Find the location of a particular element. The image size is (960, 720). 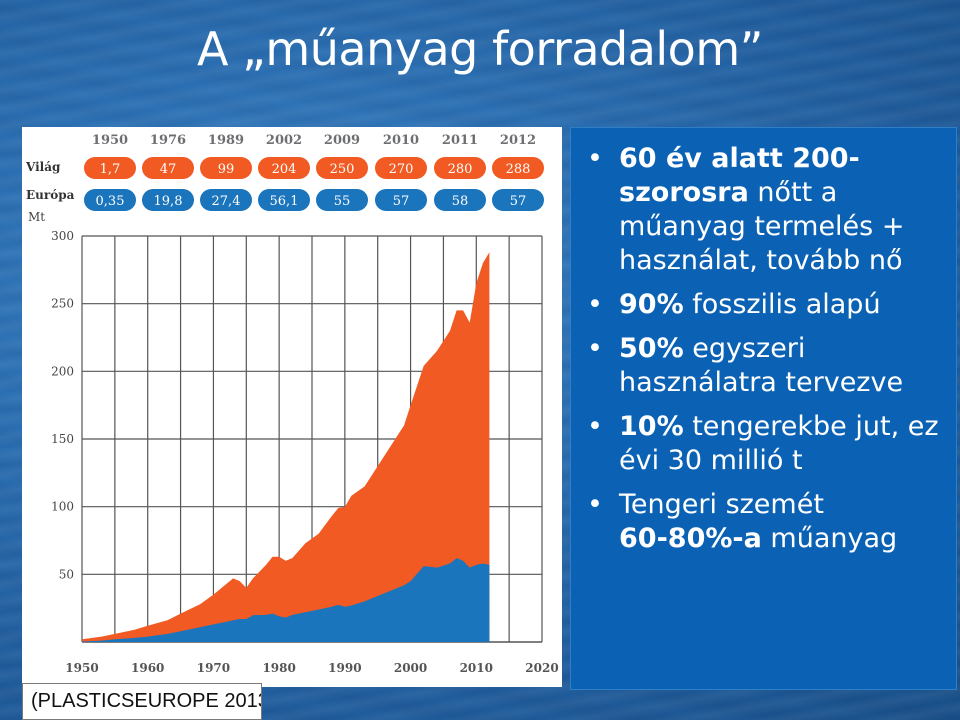

bullet-text: Tengeri szemét is located at coordinates (721, 504).